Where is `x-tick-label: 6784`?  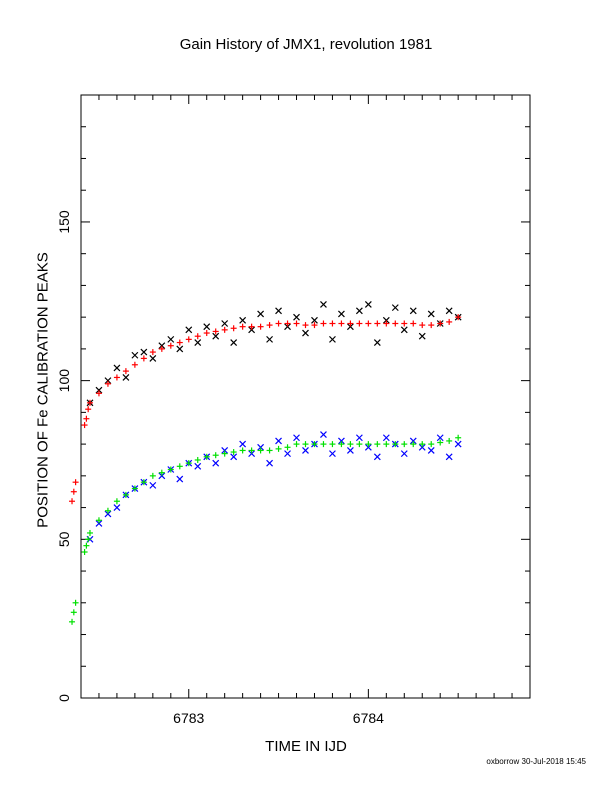 x-tick-label: 6784 is located at coordinates (368, 718).